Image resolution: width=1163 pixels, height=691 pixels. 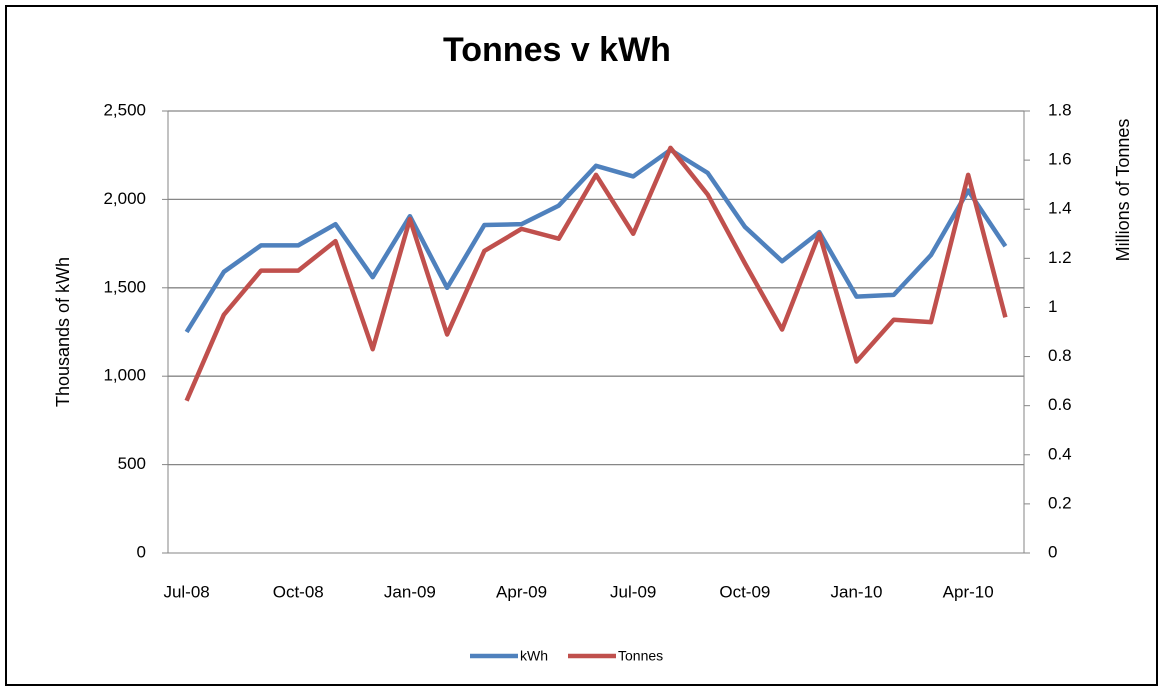 What do you see at coordinates (1060, 208) in the screenshot?
I see `y2-tick-label: 1.4` at bounding box center [1060, 208].